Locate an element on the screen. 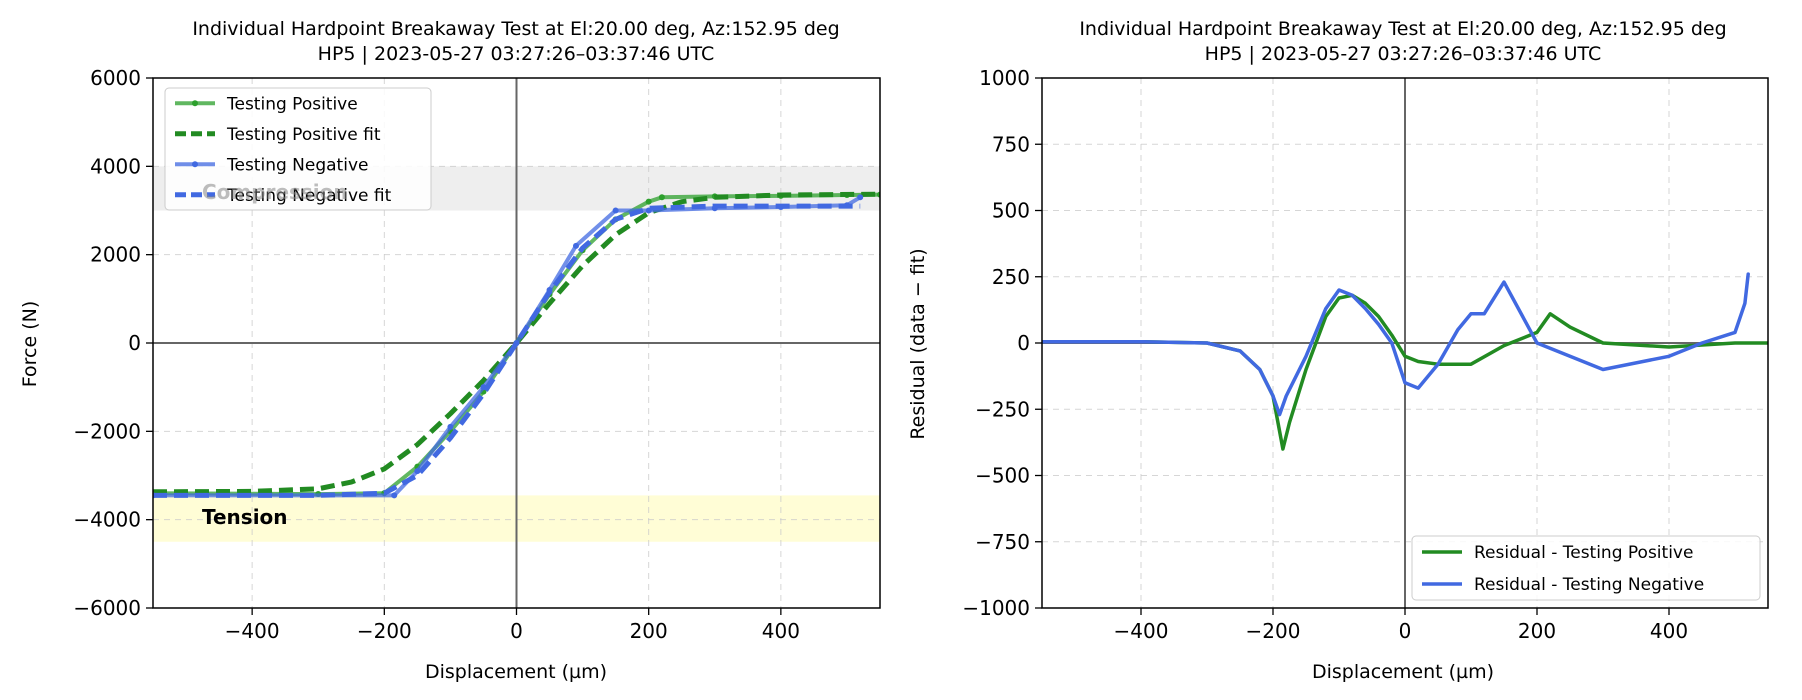 Image resolution: width=1802 pixels, height=700 pixels. left-chart-subtitle: HP5 | 2023-05-27 03:27:26–03:37:46 UTC is located at coordinates (516, 54).